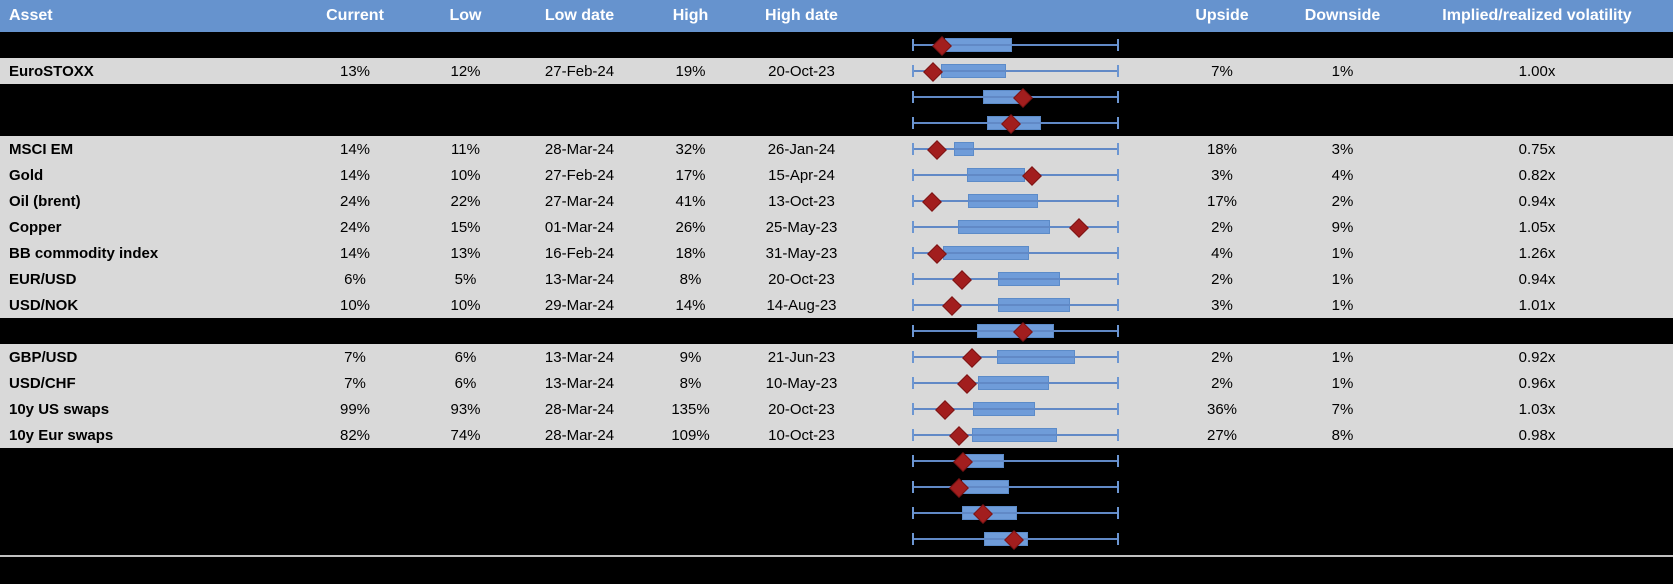 This screenshot has width=1673, height=584. Describe the element at coordinates (355, 279) in the screenshot. I see `current-cell: 6%` at that location.